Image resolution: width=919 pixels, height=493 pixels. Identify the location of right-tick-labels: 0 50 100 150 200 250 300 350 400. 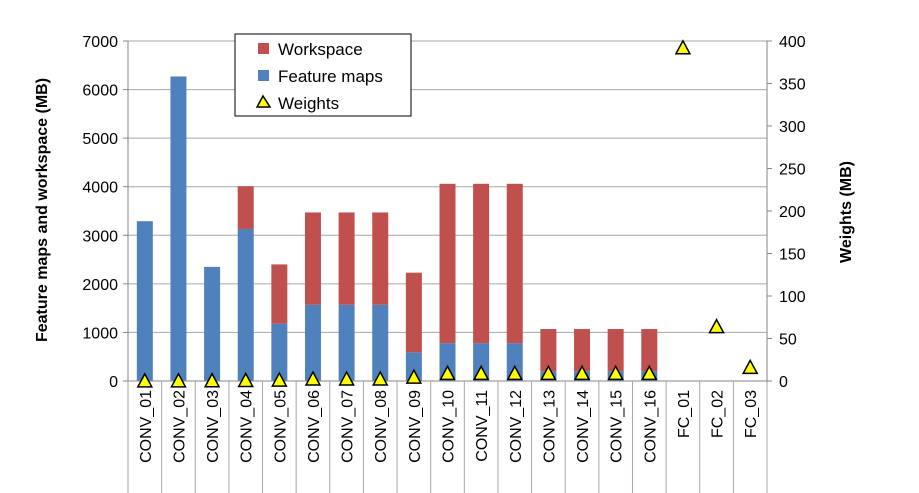
(786, 212).